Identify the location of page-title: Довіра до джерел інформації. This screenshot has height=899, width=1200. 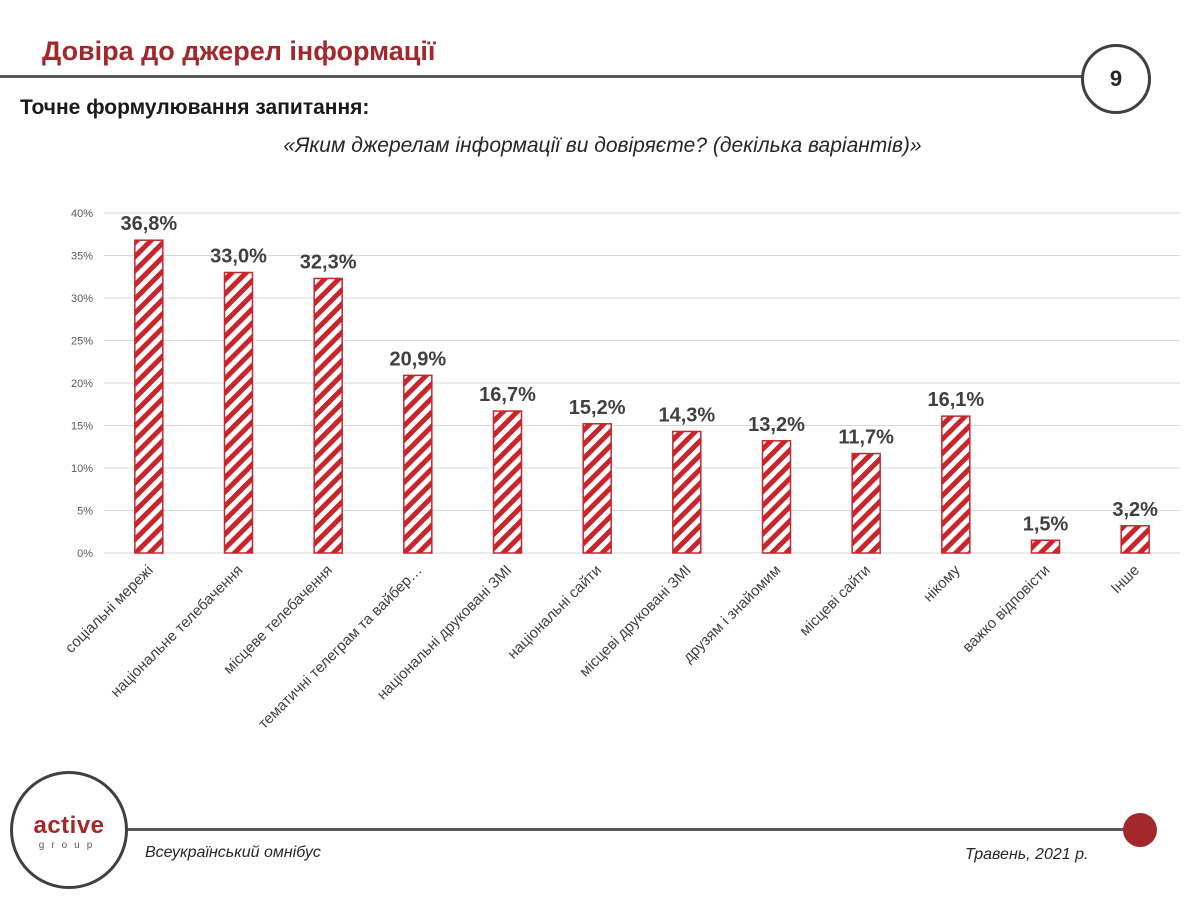
(239, 51).